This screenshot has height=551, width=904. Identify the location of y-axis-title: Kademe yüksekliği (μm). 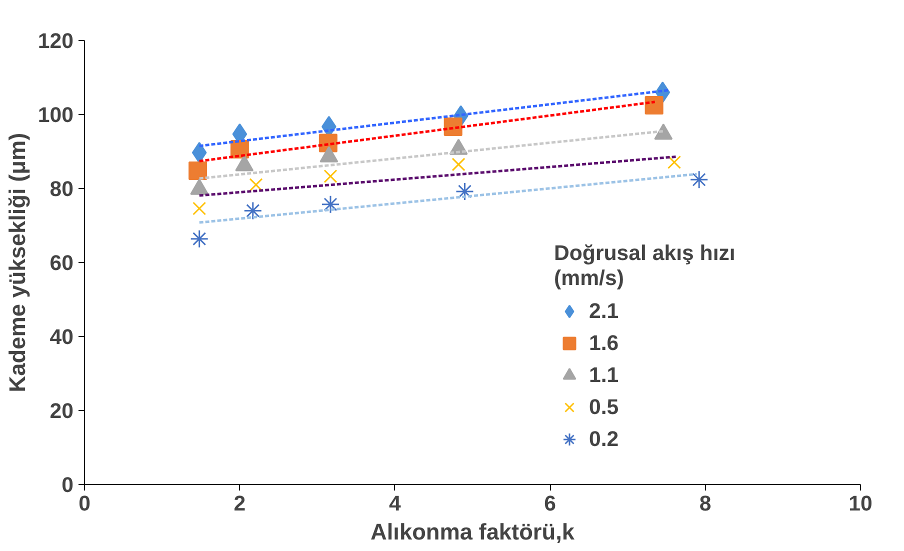
(17, 262).